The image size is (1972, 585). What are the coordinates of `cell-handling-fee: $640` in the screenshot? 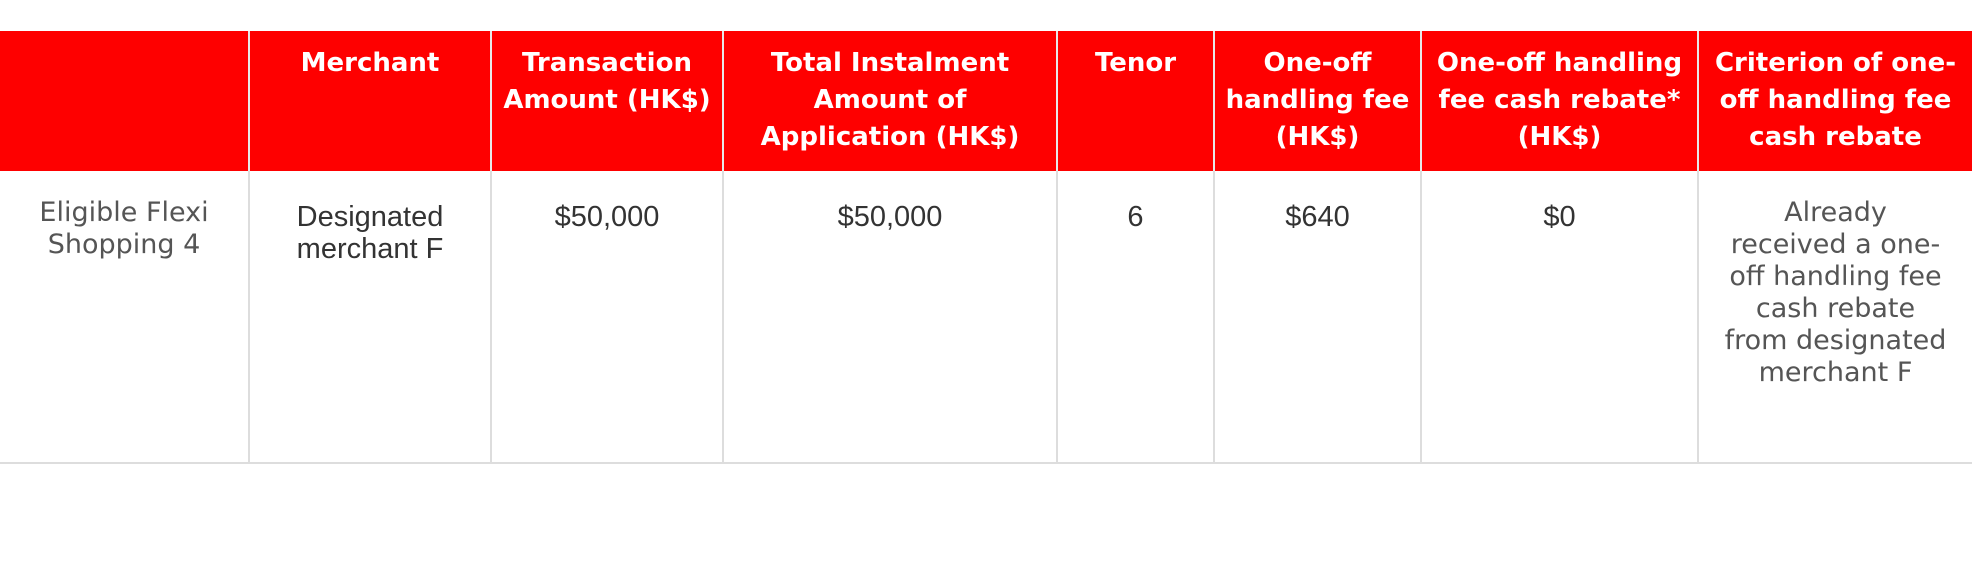 It's located at (1317, 317).